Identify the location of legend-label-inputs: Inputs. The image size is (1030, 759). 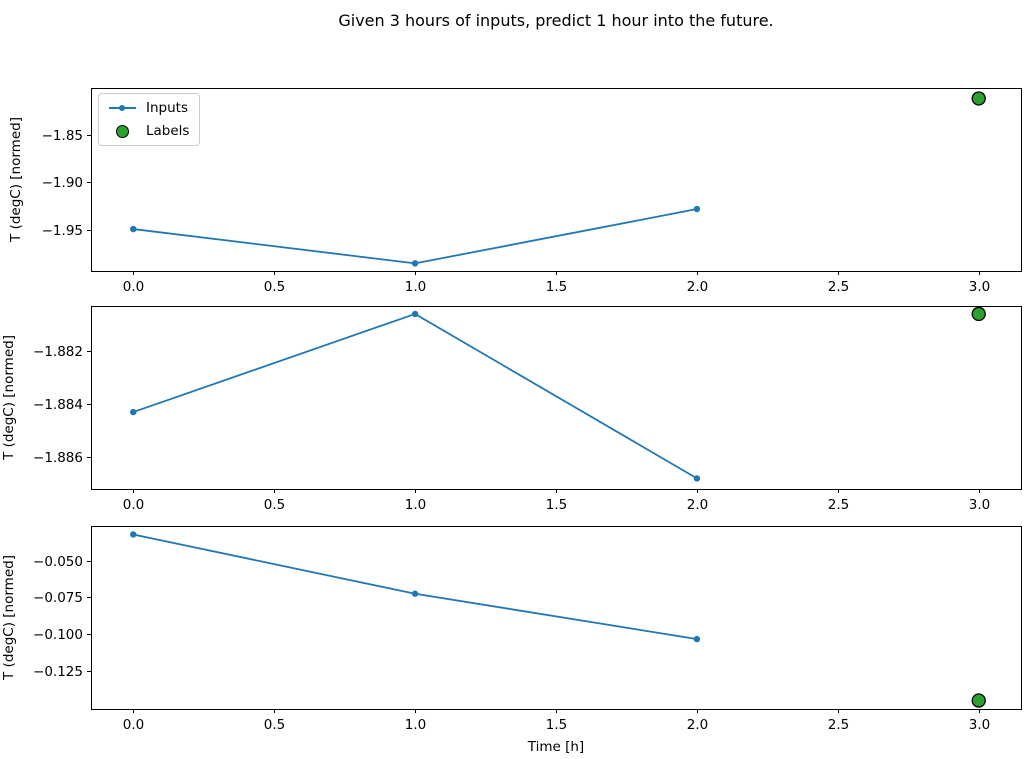
(167, 108).